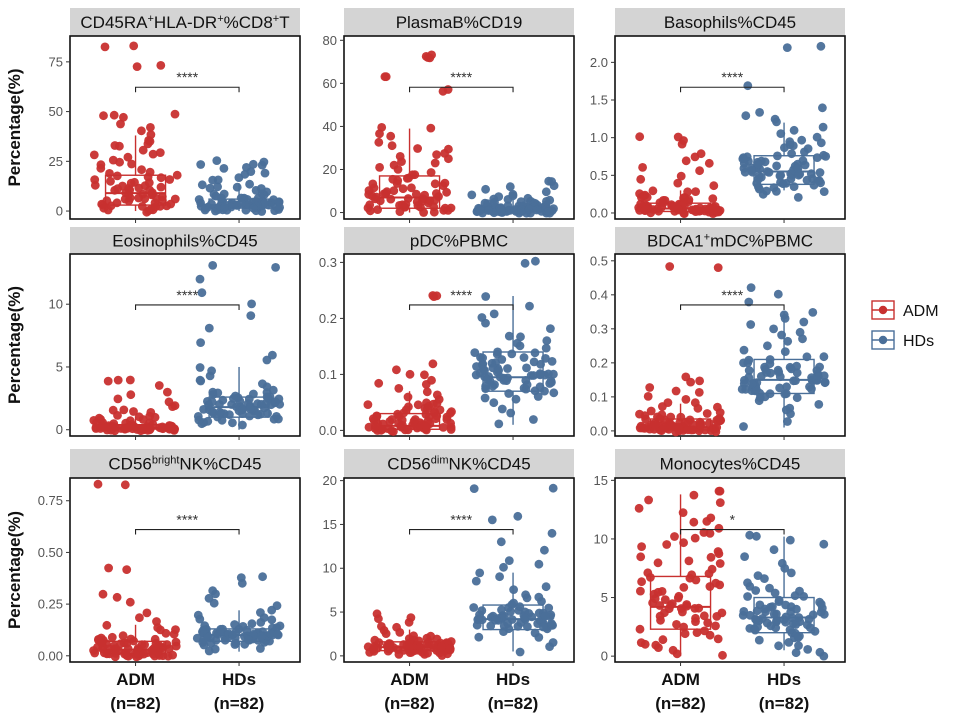 The width and height of the screenshot is (972, 720). Describe the element at coordinates (169, 557) in the screenshot. I see `panel-6: CD56brightNK%CD45 0.00 0.25 0.50 0.75 ****` at that location.